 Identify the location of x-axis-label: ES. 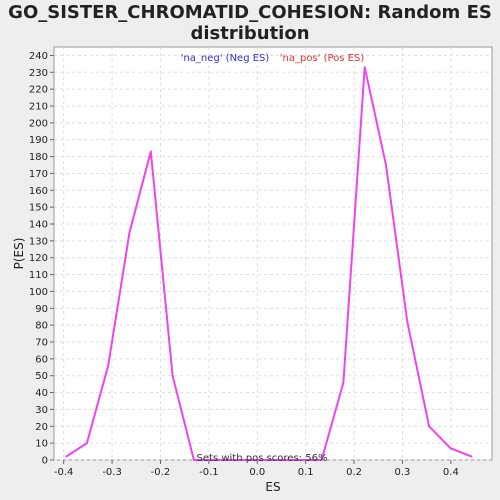
(272, 487).